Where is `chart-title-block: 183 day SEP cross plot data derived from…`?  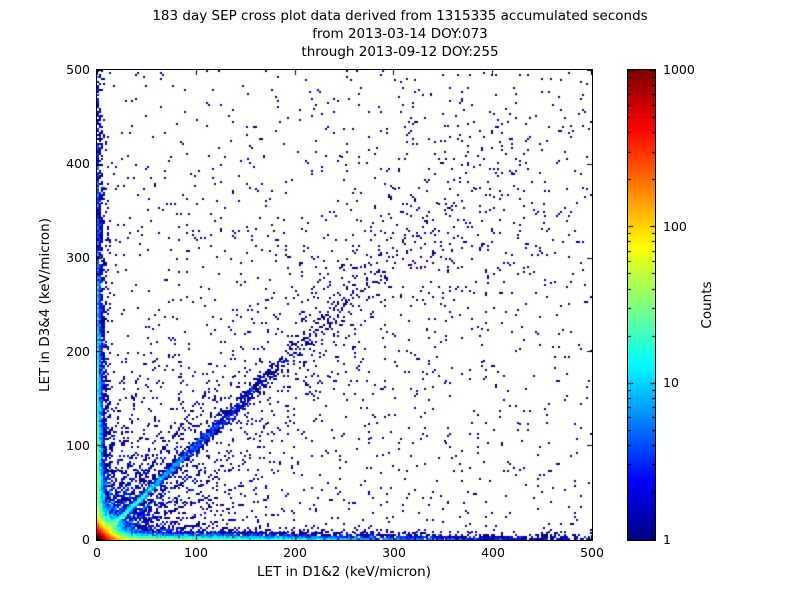 chart-title-block: 183 day SEP cross plot data derived from… is located at coordinates (400, 34).